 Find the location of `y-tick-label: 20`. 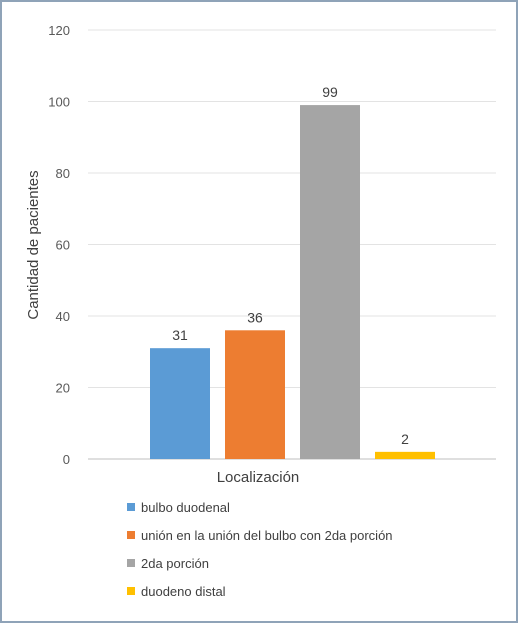

y-tick-label: 20 is located at coordinates (63, 388).